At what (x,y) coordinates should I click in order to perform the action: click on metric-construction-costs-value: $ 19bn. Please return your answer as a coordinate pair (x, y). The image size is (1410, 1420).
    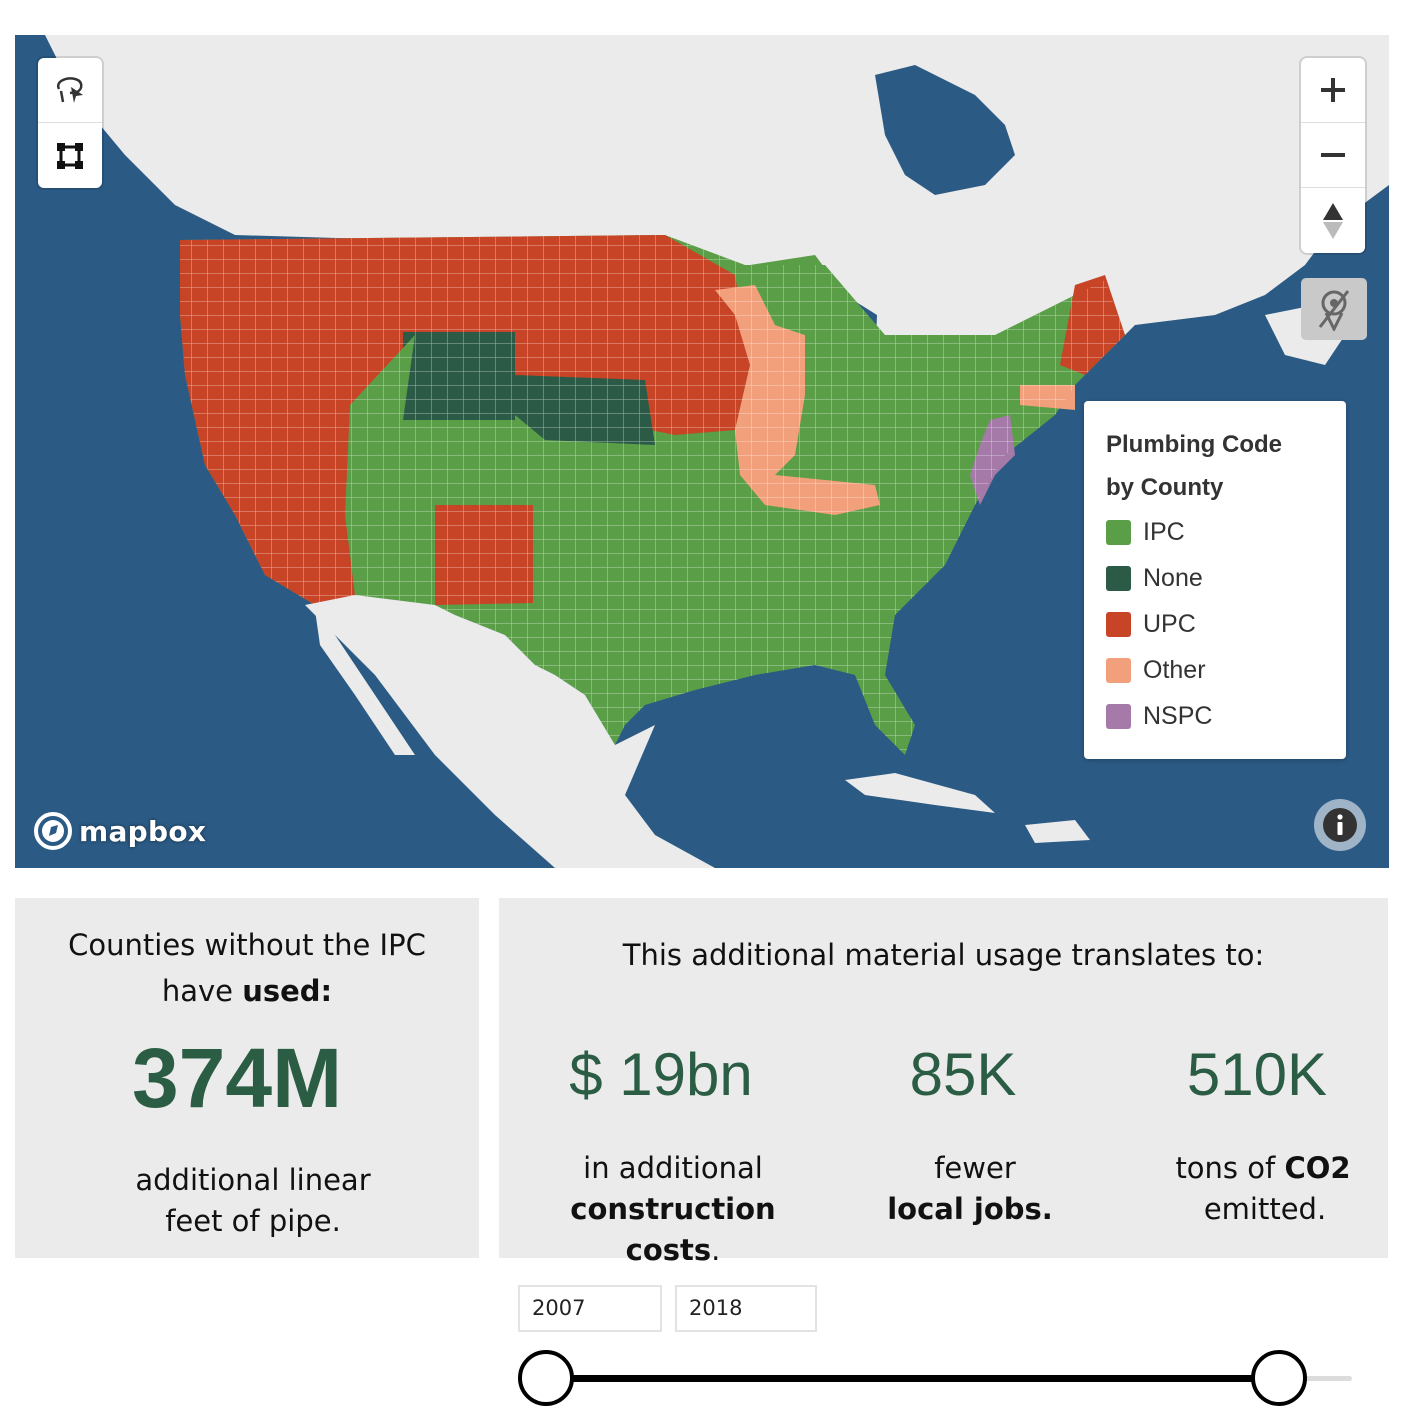
    Looking at the image, I should click on (661, 1074).